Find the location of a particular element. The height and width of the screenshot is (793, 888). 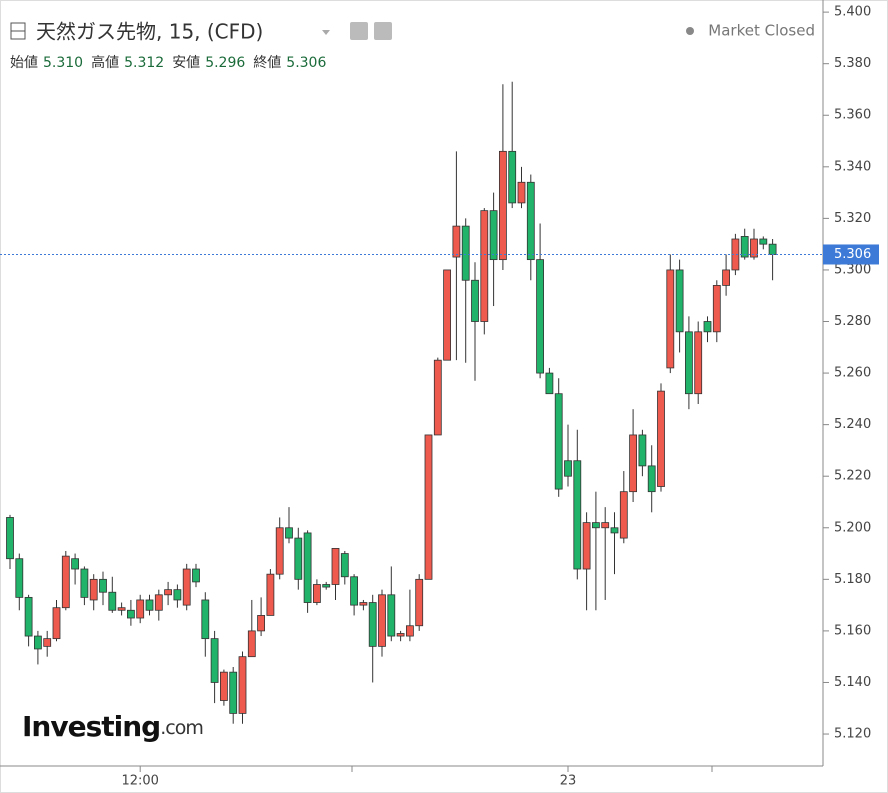

last-price-box is located at coordinates (851, 254).